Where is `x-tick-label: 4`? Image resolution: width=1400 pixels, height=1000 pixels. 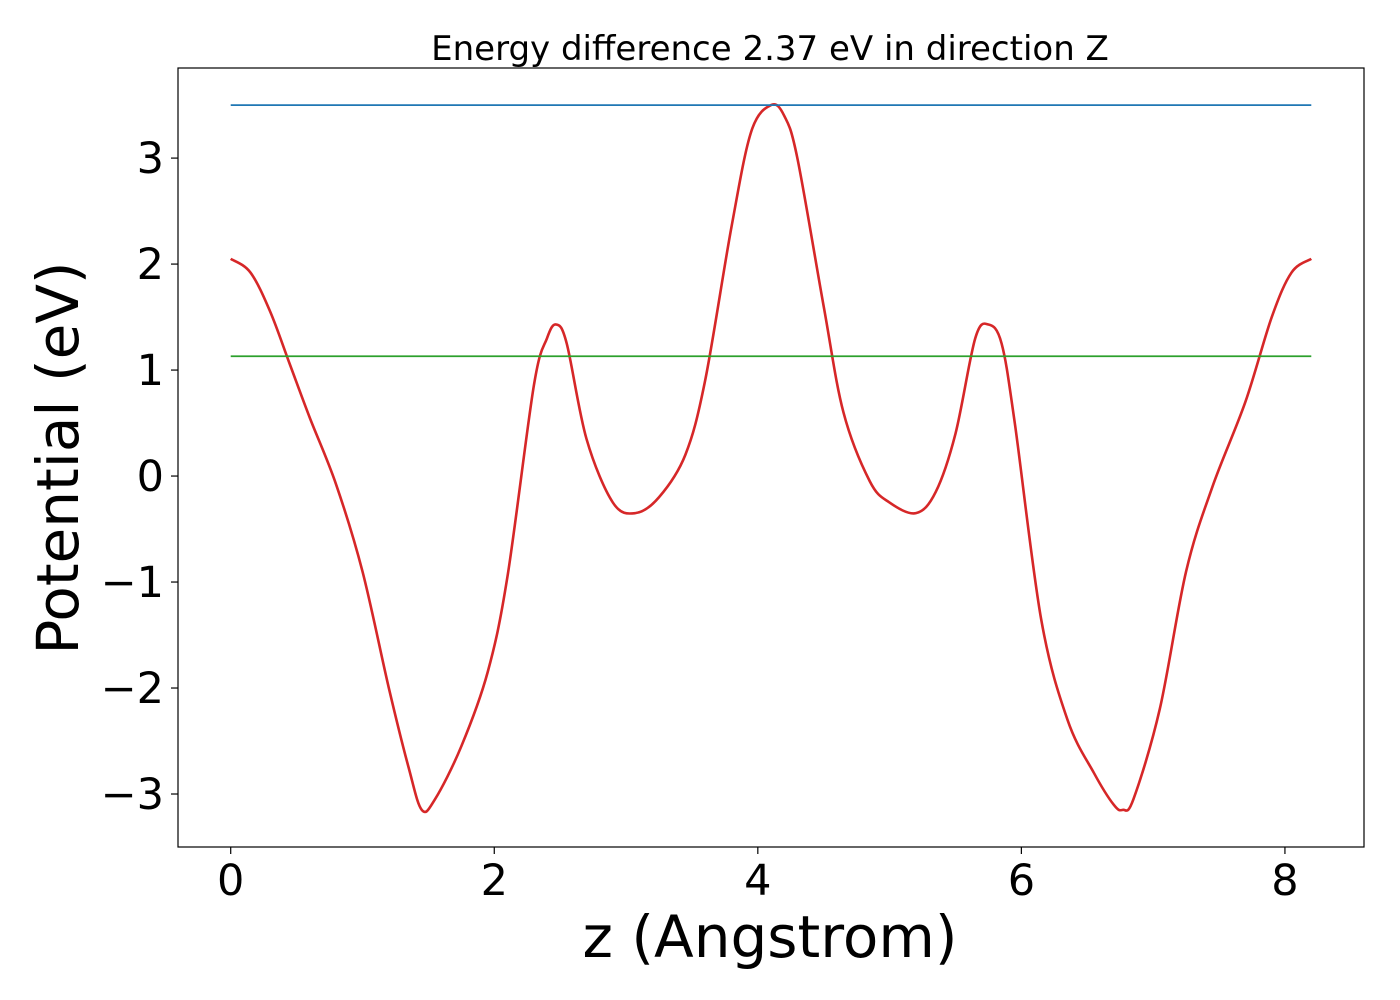 x-tick-label: 4 is located at coordinates (757, 881).